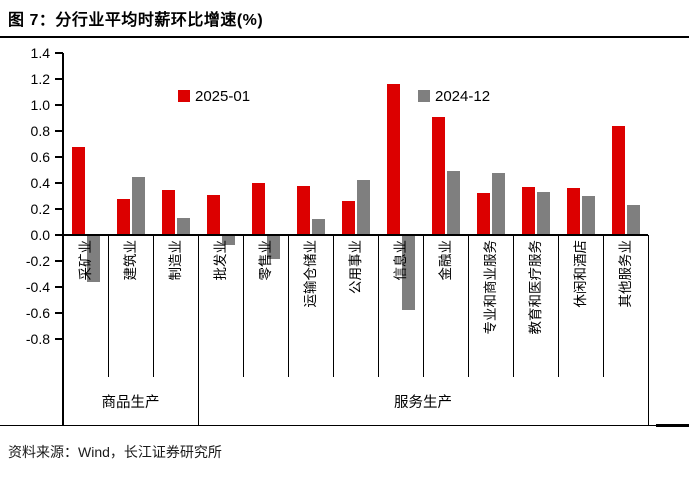  What do you see at coordinates (535, 287) in the screenshot?
I see `category-label: 教育和医疗服务` at bounding box center [535, 287].